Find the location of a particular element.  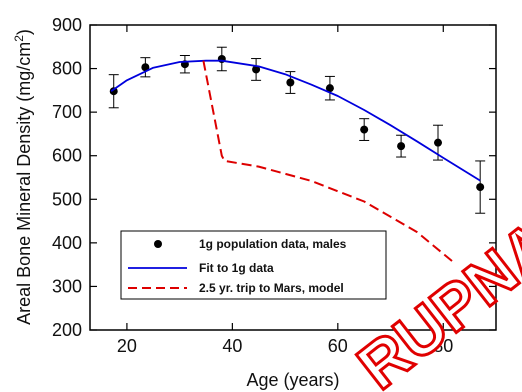

x-tick-label: 20 is located at coordinates (127, 346).